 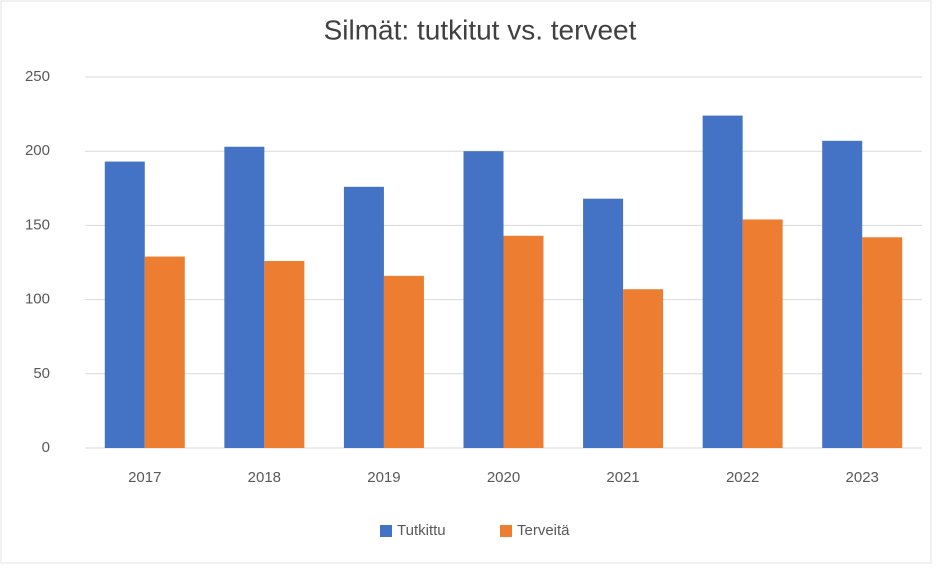 I want to click on x-tick-label: 2019, so click(x=383, y=477).